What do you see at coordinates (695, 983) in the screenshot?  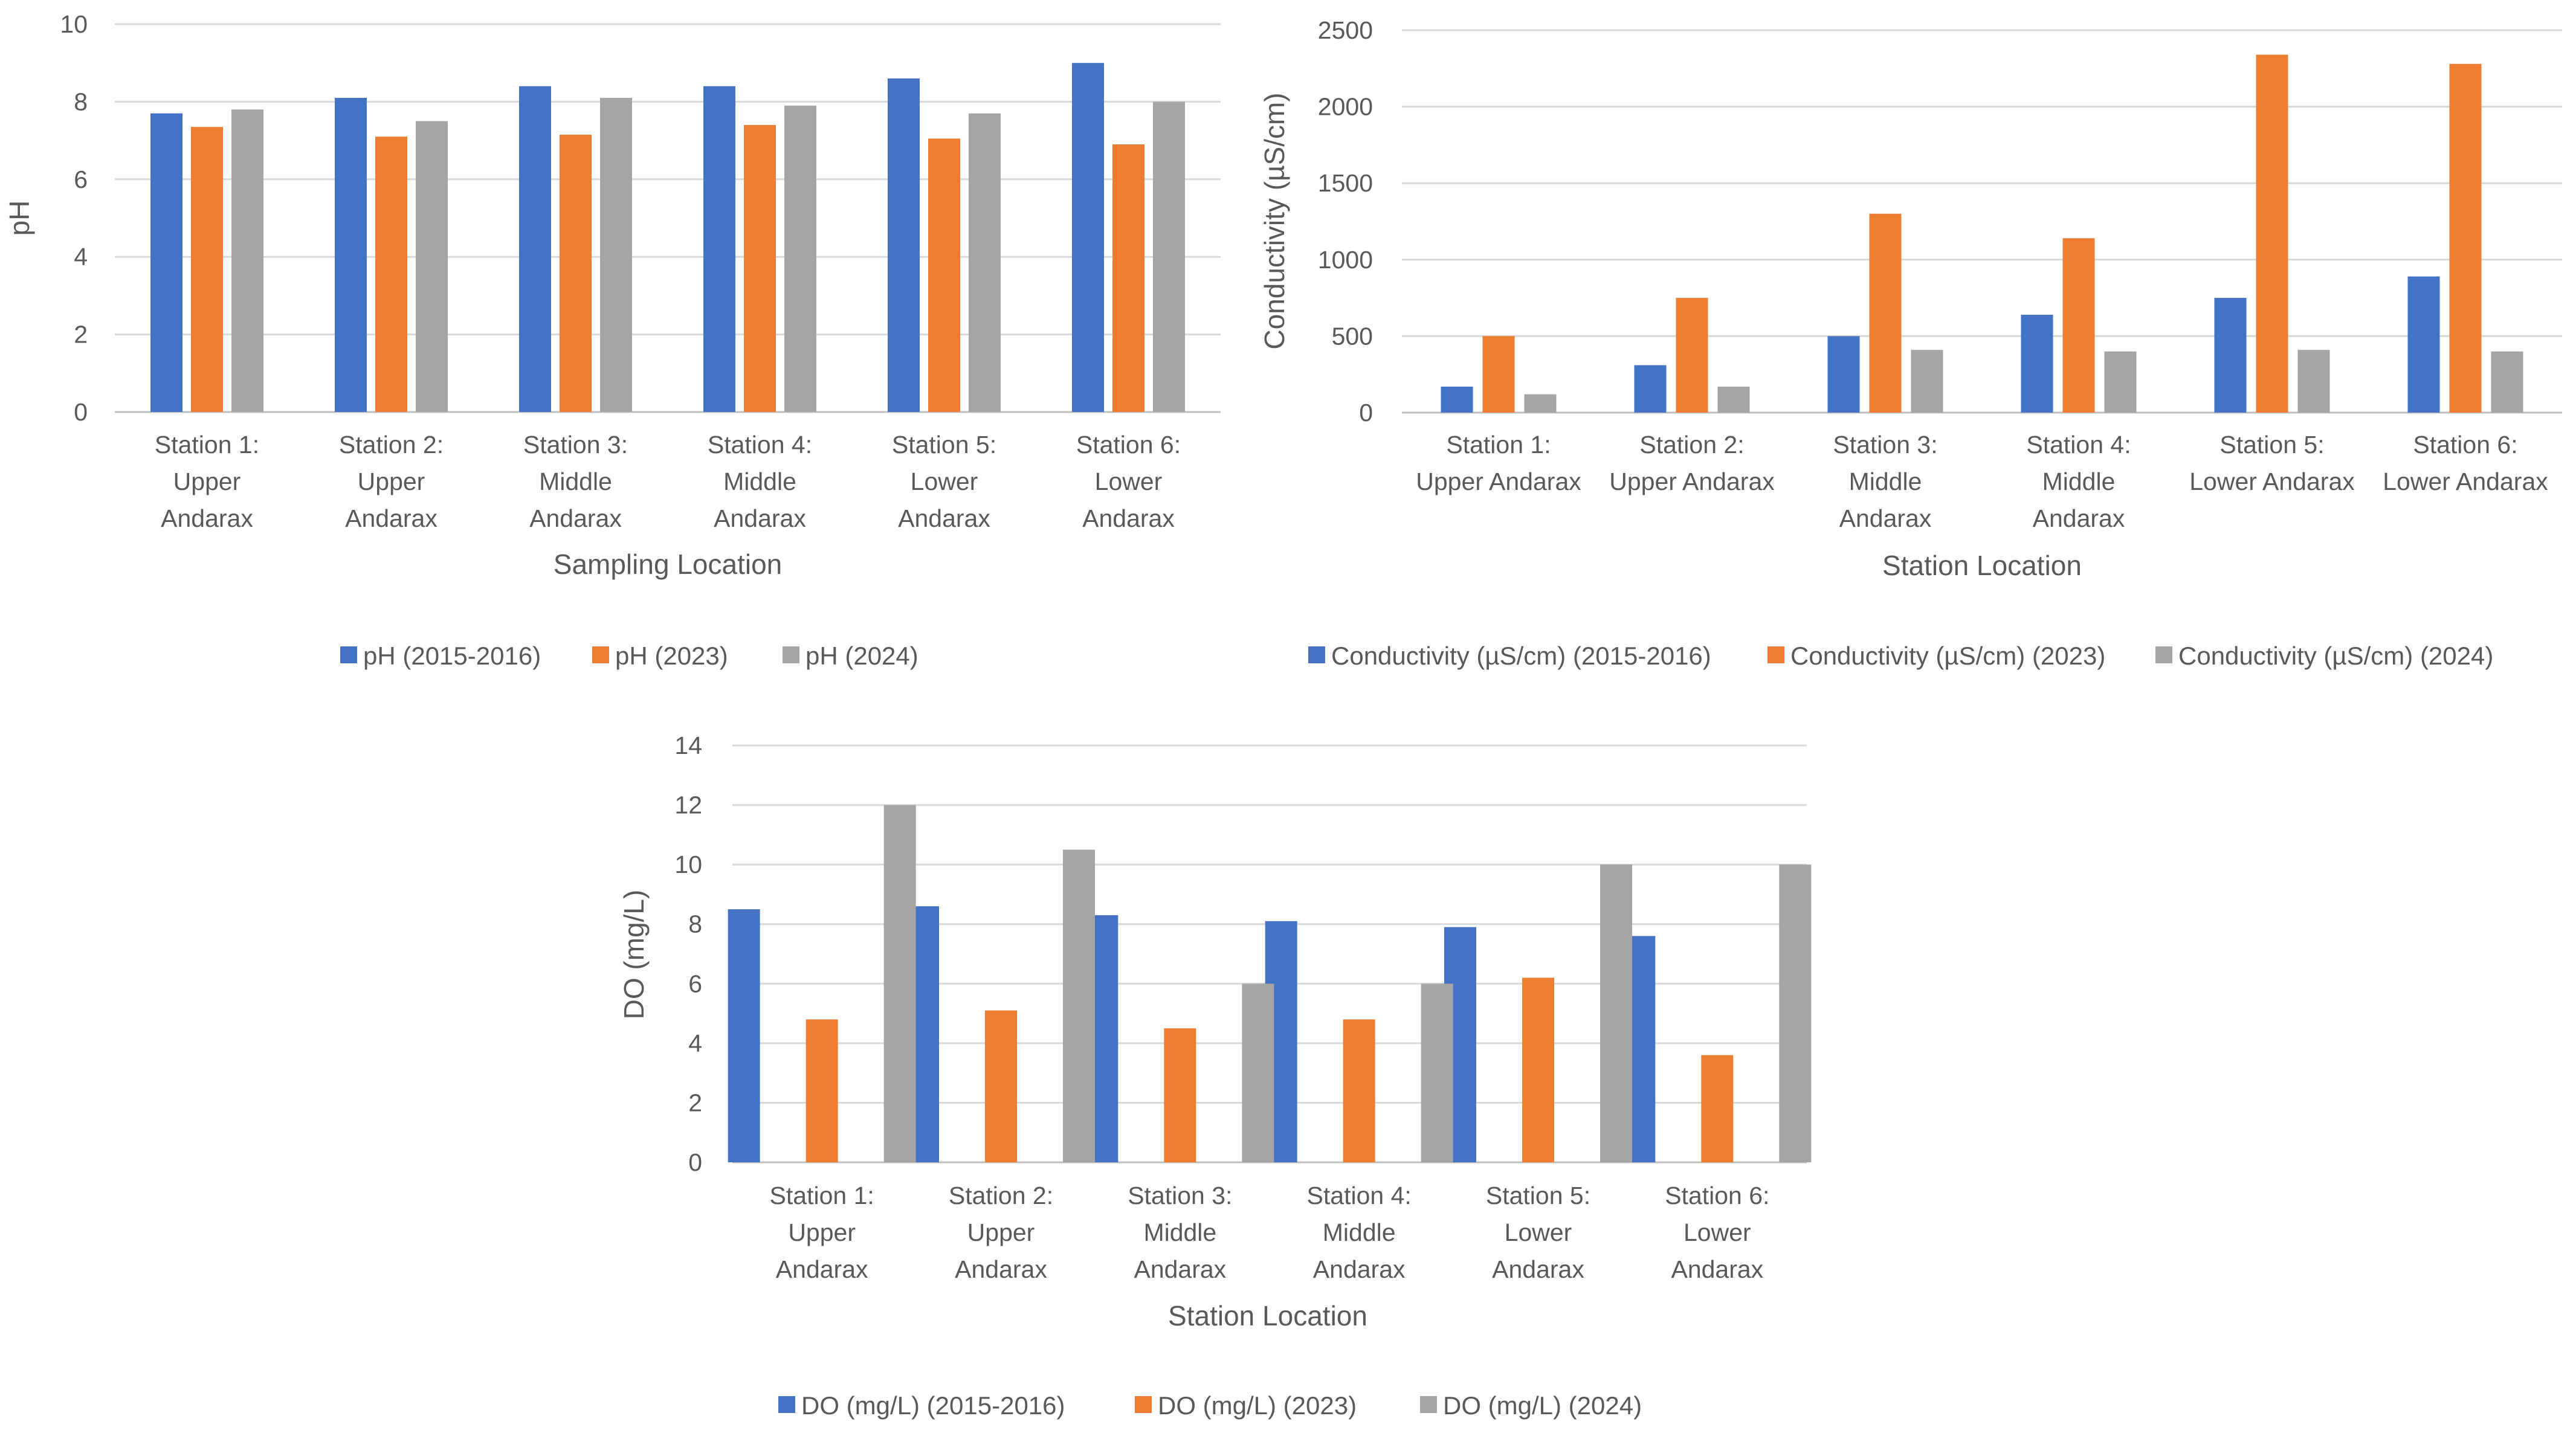 I see `do-y-tick-label: 6` at bounding box center [695, 983].